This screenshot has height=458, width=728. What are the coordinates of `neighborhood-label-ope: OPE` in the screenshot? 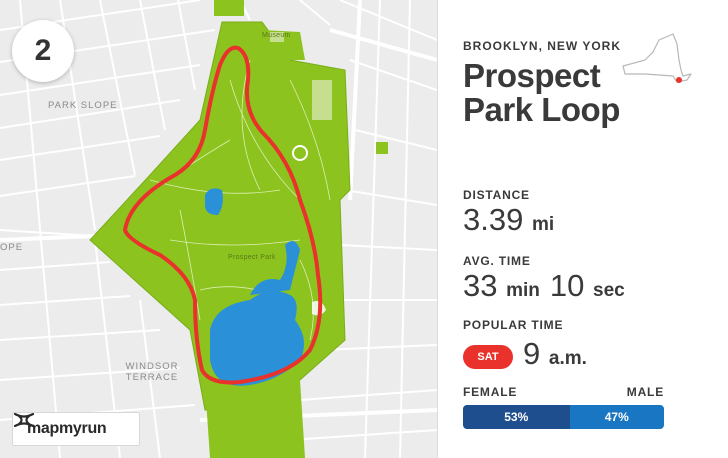 It's located at (12, 247).